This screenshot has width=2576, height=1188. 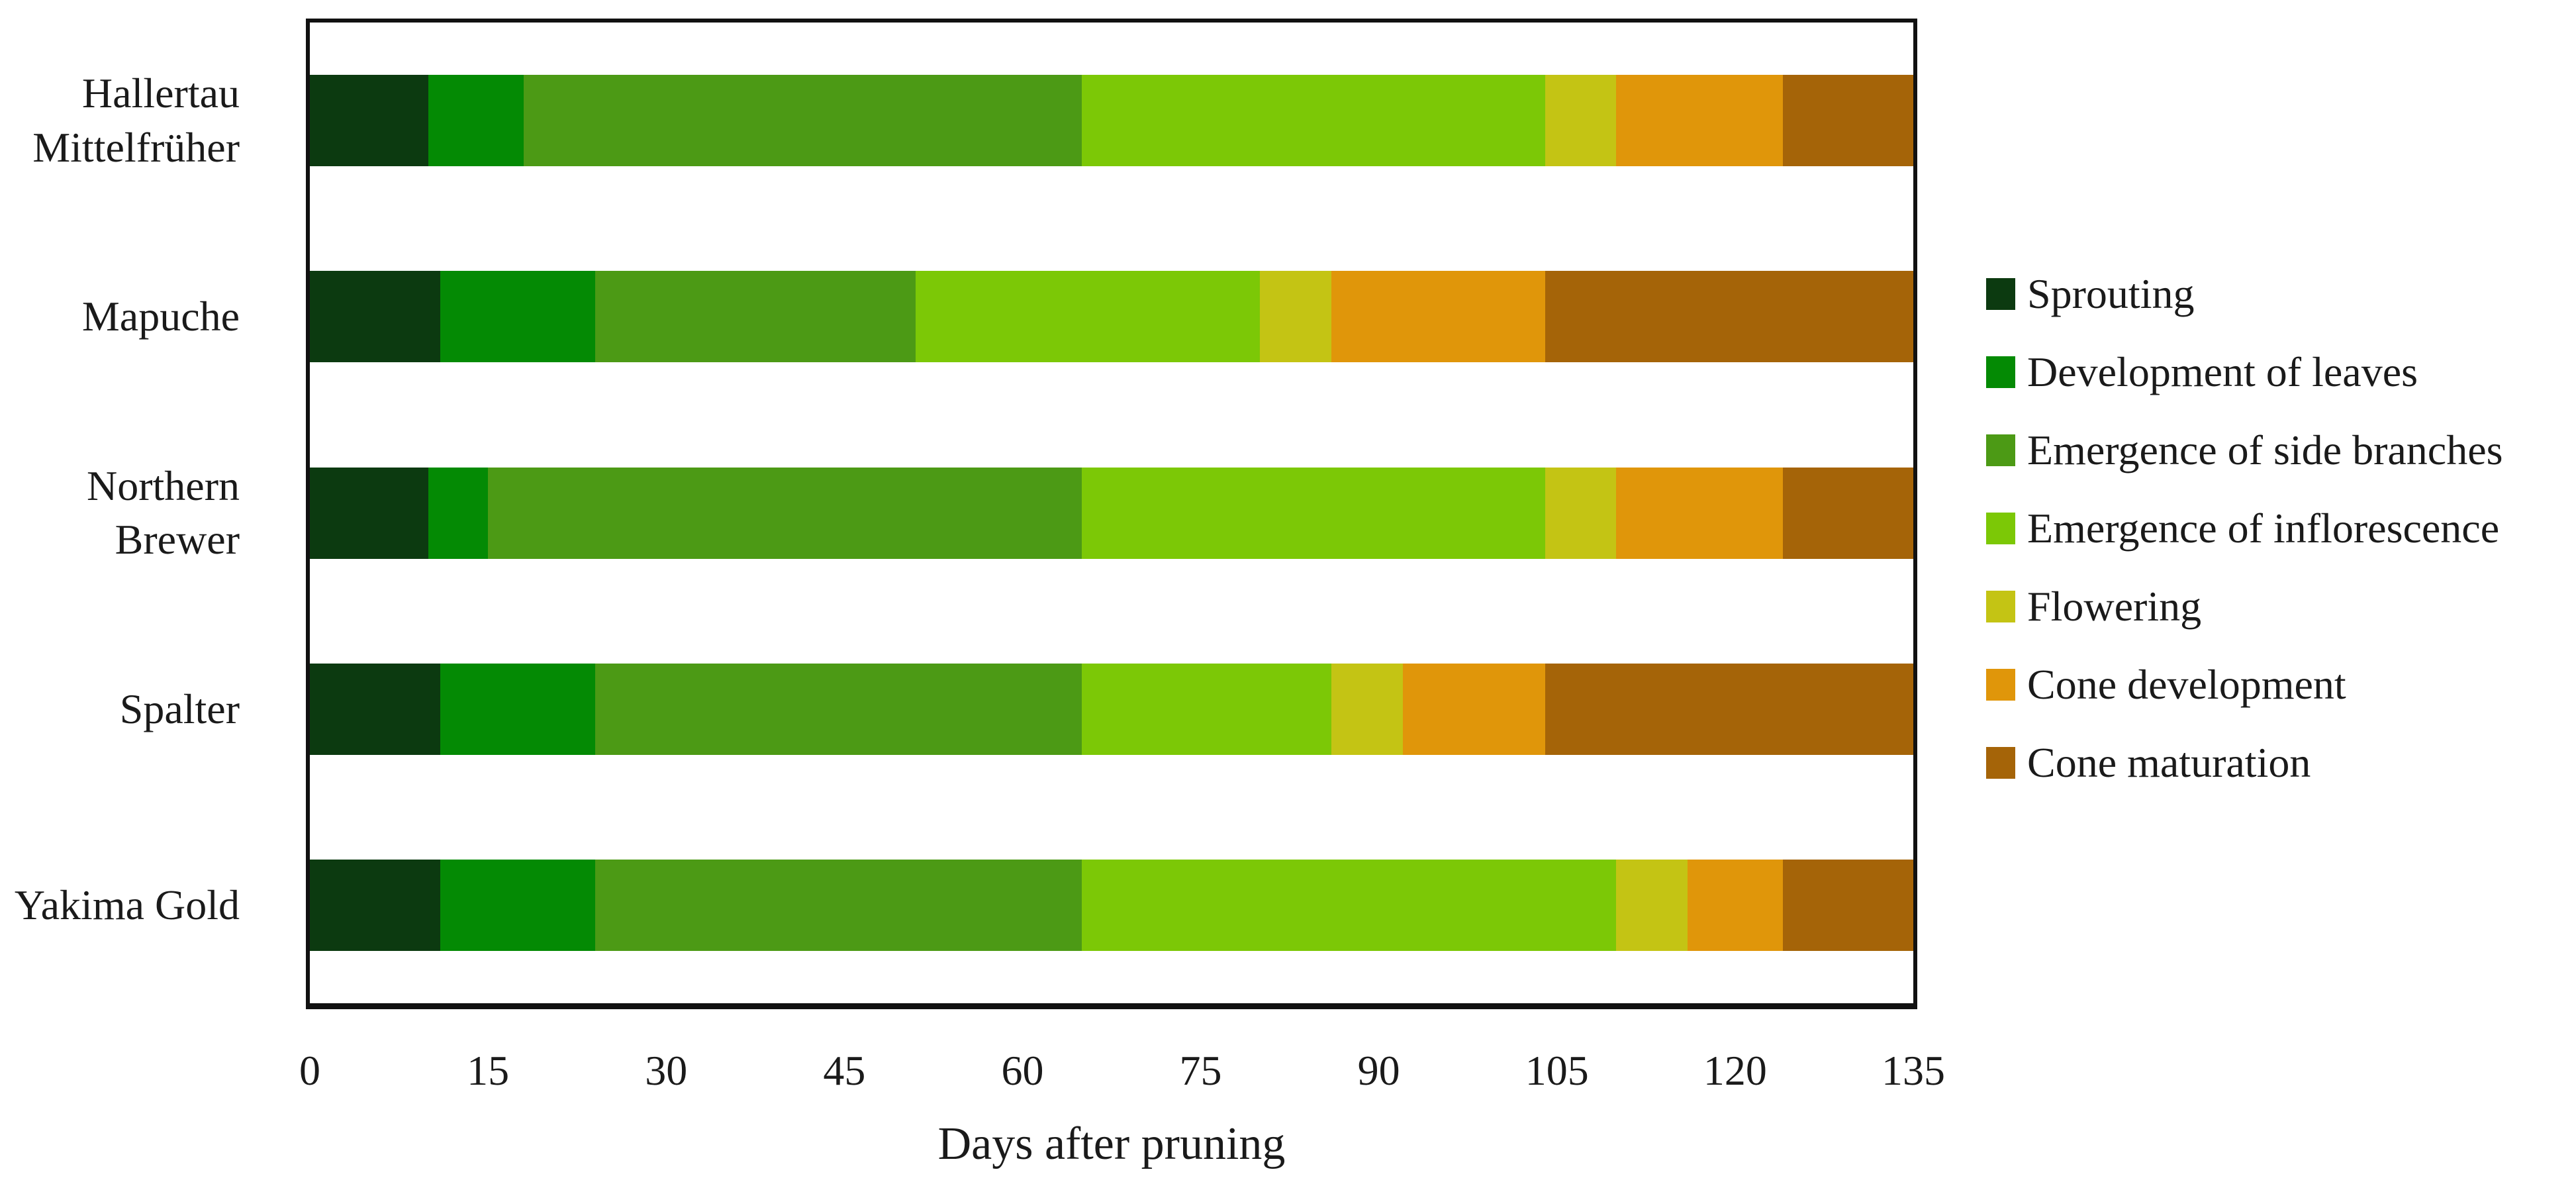 I want to click on legend-item: Emergence of inflorescence, so click(x=2244, y=528).